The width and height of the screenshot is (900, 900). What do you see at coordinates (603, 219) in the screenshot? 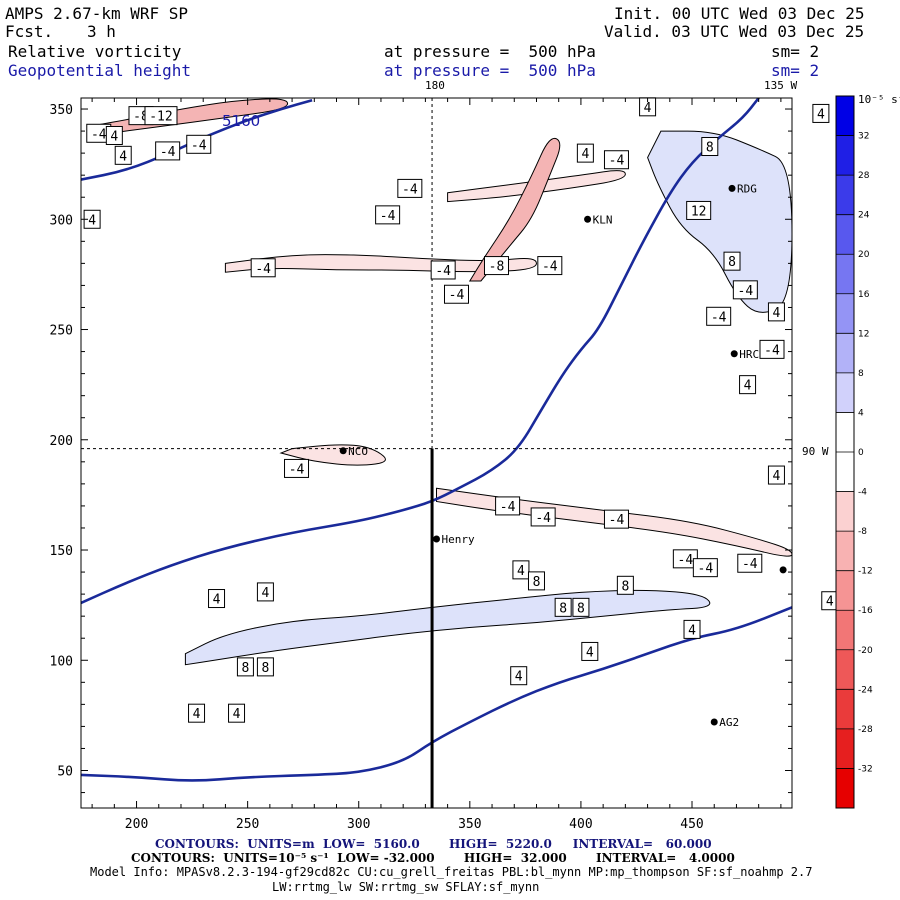
I see `station-label: KLN` at bounding box center [603, 219].